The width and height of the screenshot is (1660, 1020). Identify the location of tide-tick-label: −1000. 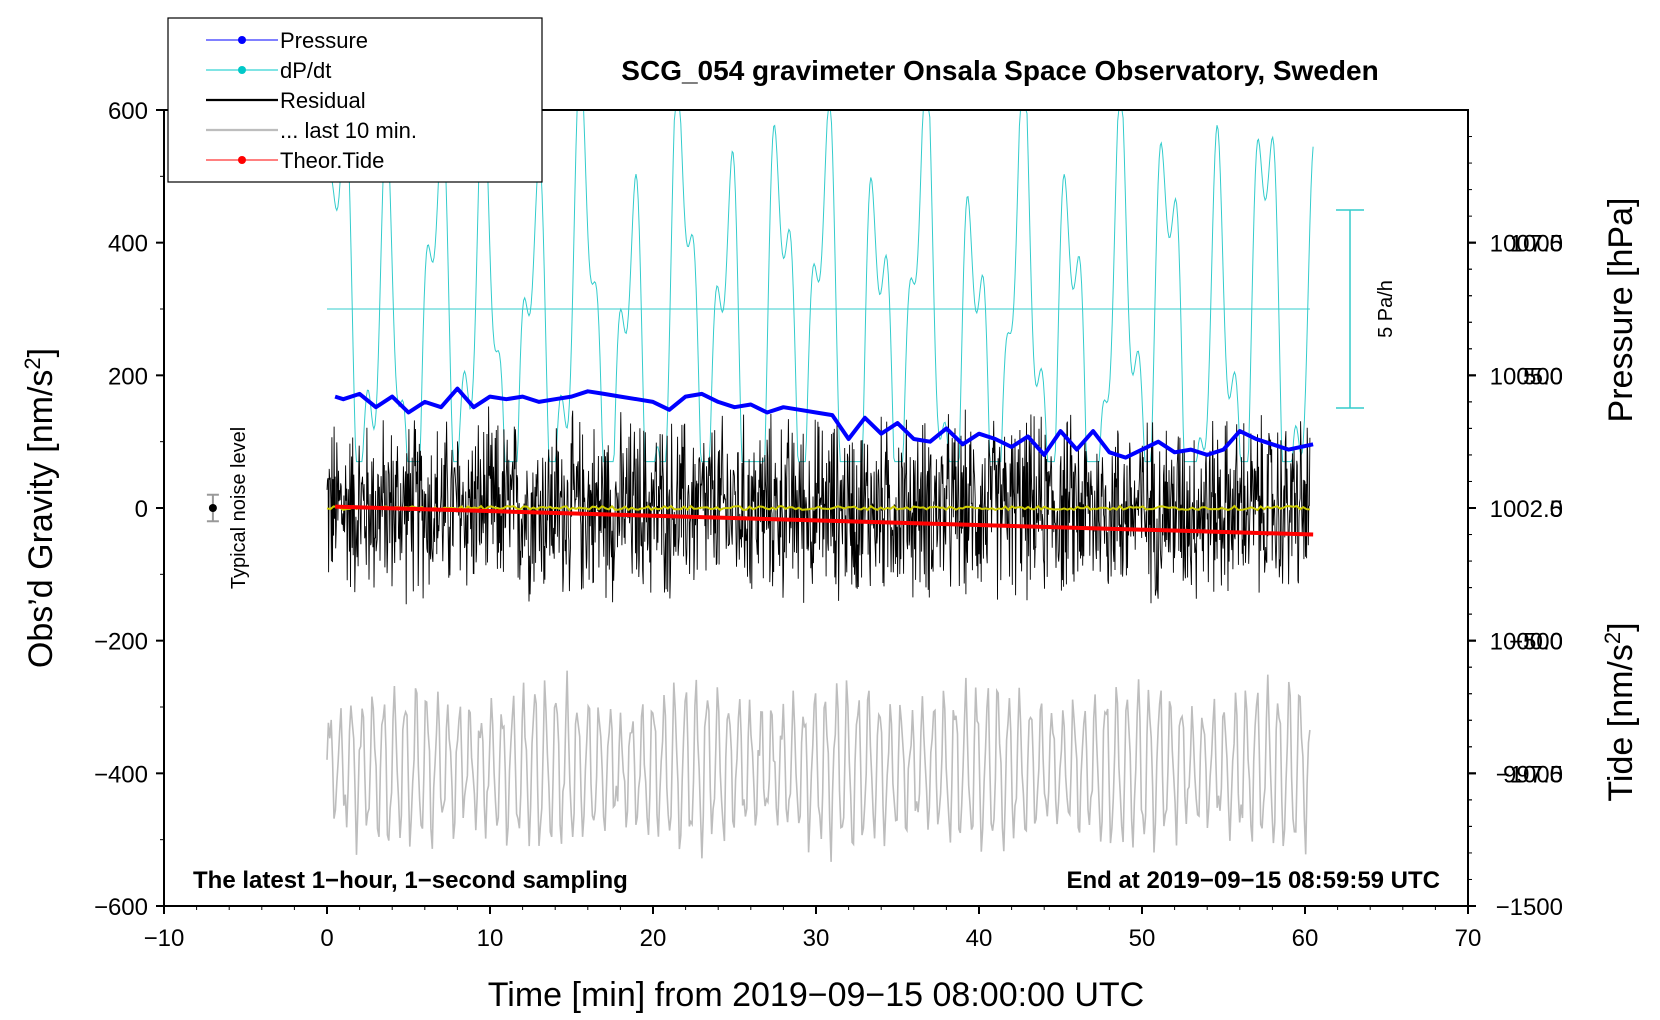
(1529, 774).